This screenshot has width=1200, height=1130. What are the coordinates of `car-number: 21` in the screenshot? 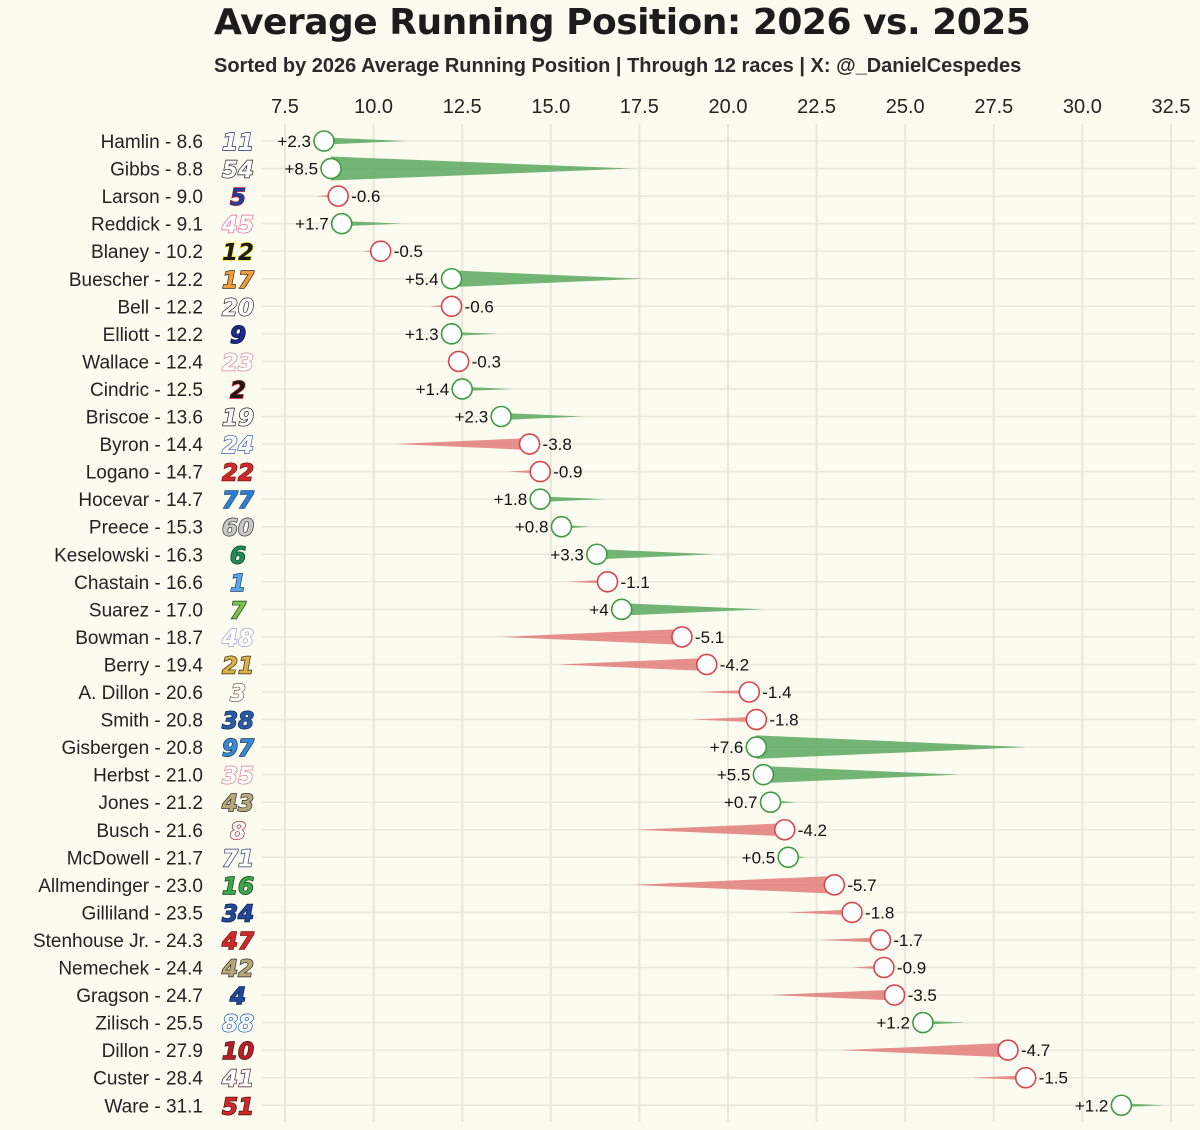 It's located at (238, 666).